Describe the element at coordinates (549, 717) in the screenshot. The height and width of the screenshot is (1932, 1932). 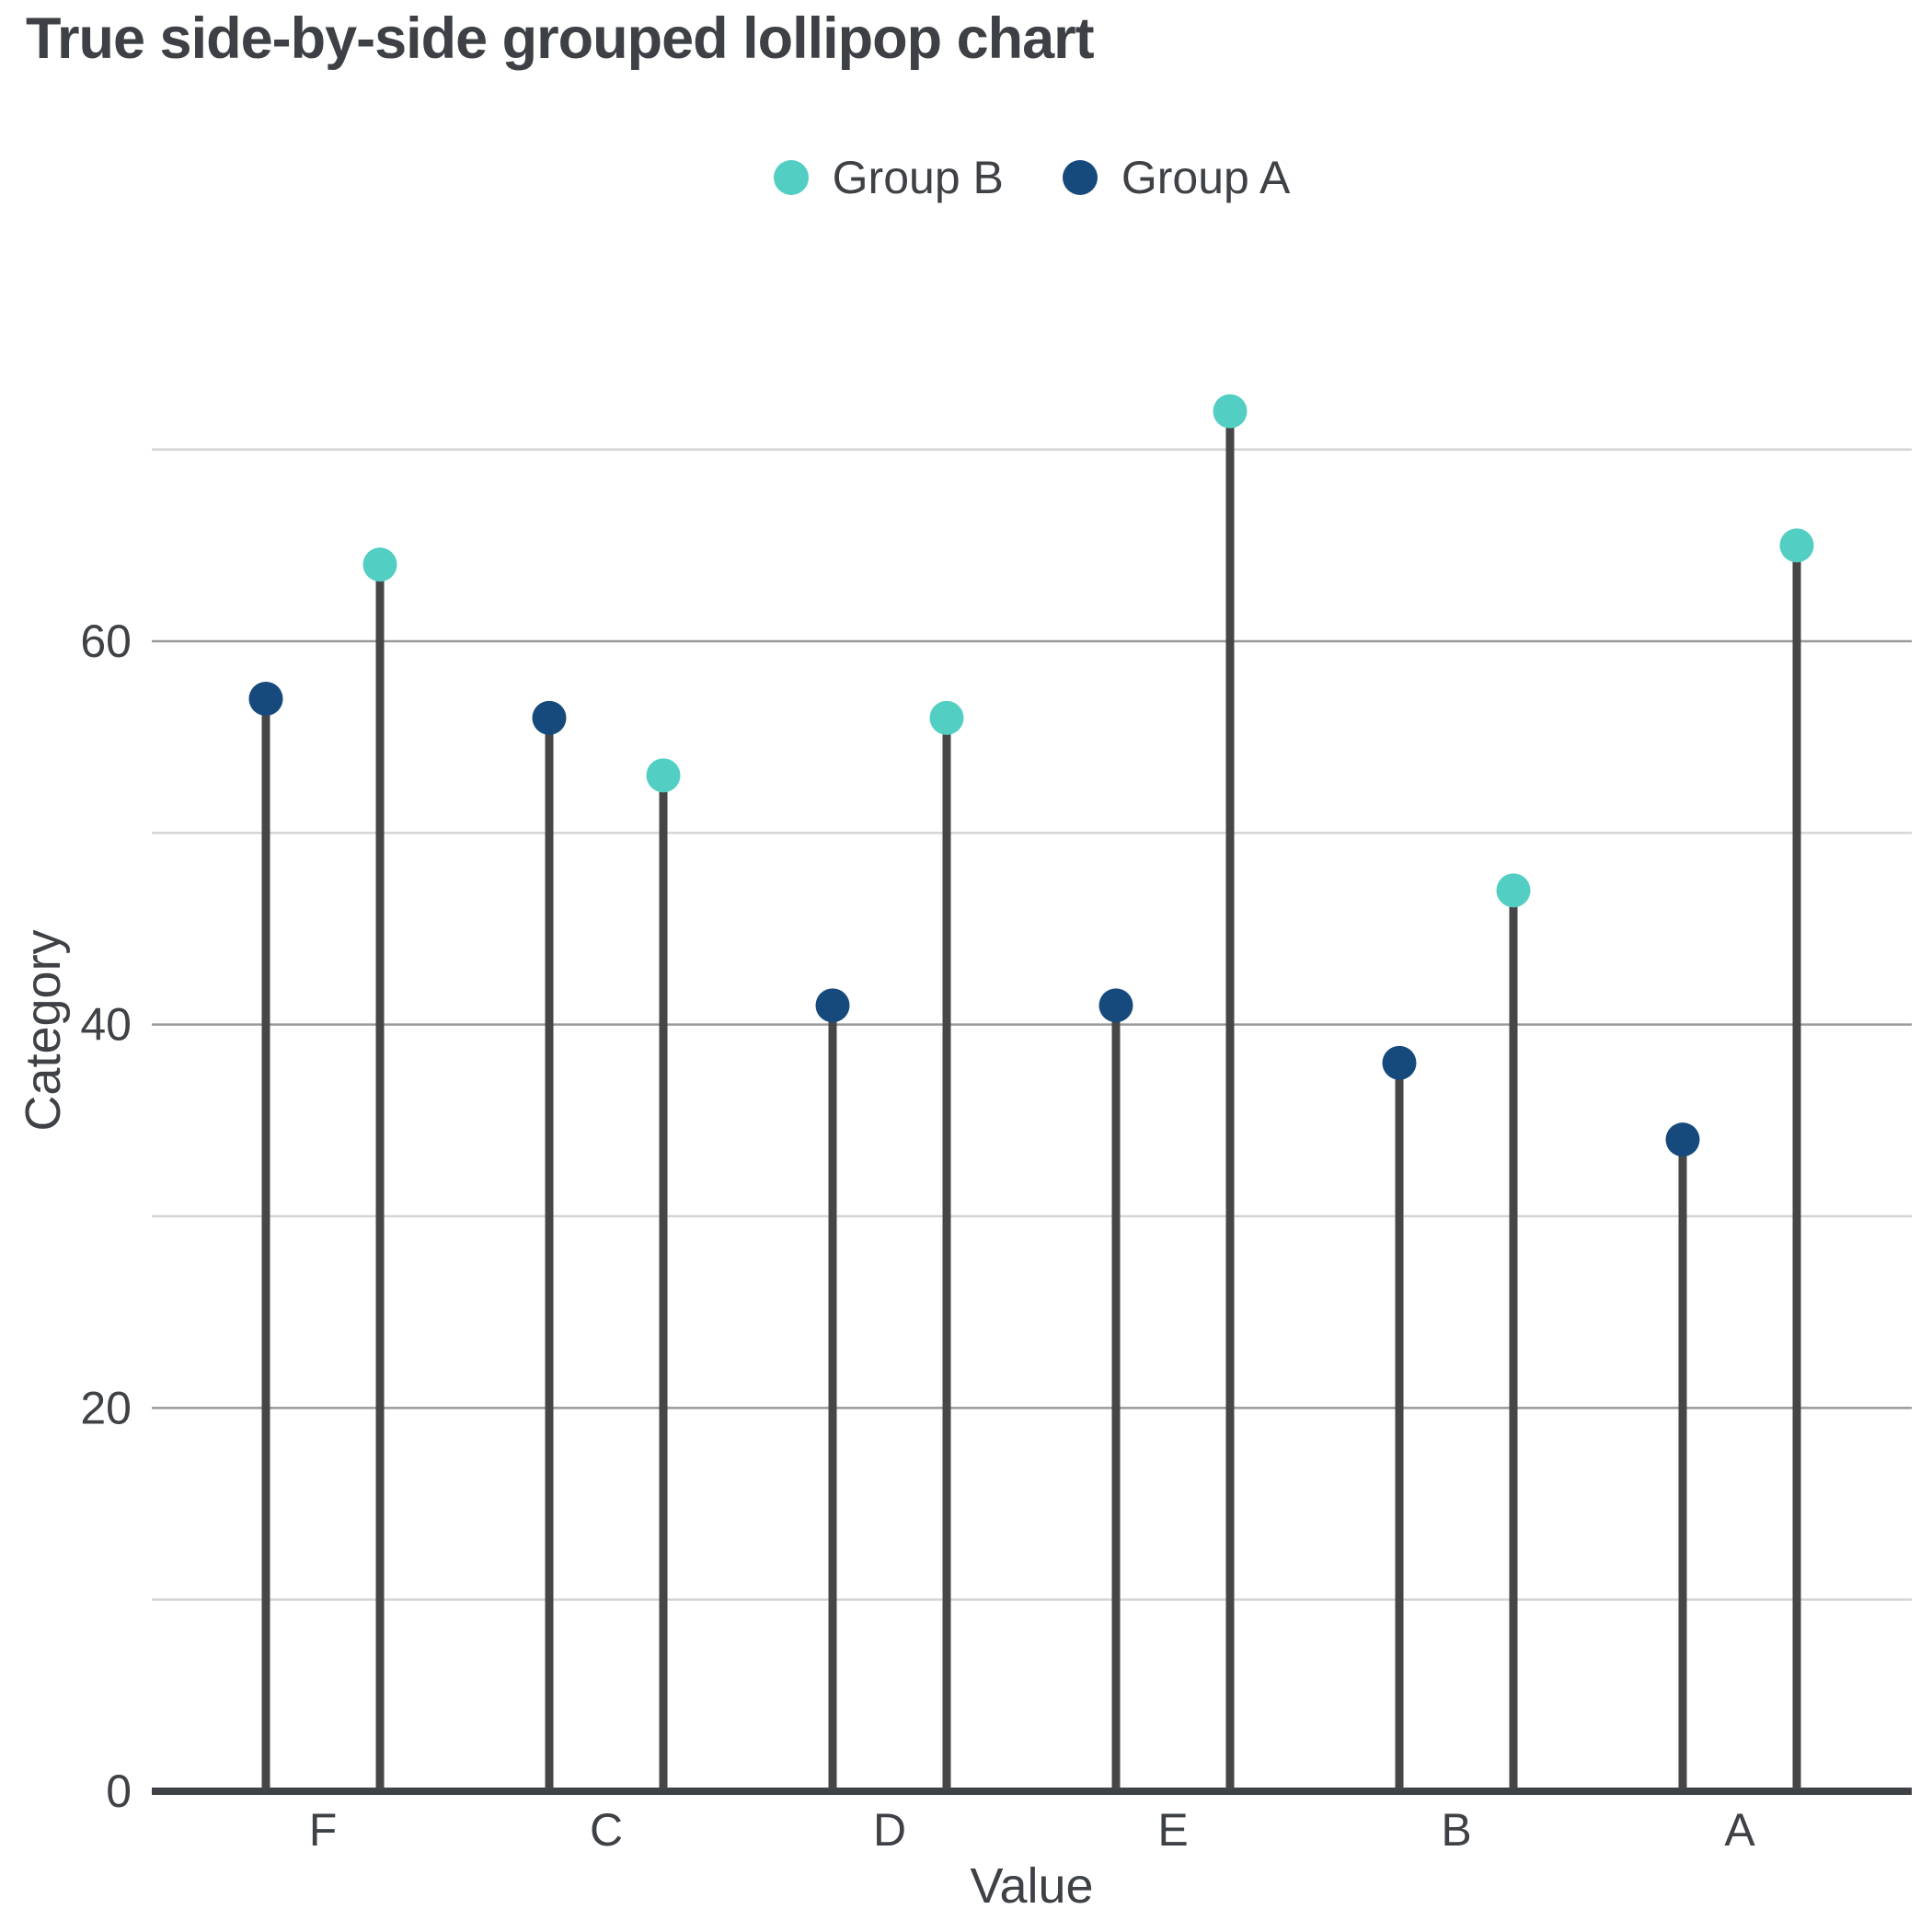
I see `lollipop-dot-group-a-c` at that location.